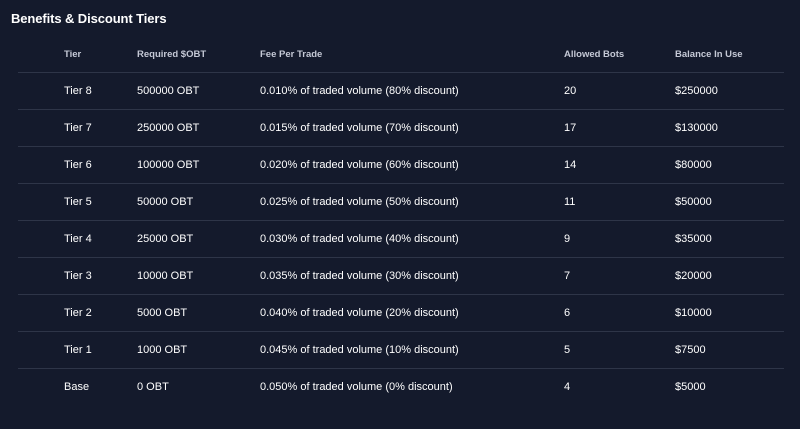  I want to click on cell-fee: 0.030% of traded volume (40% discount), so click(412, 239).